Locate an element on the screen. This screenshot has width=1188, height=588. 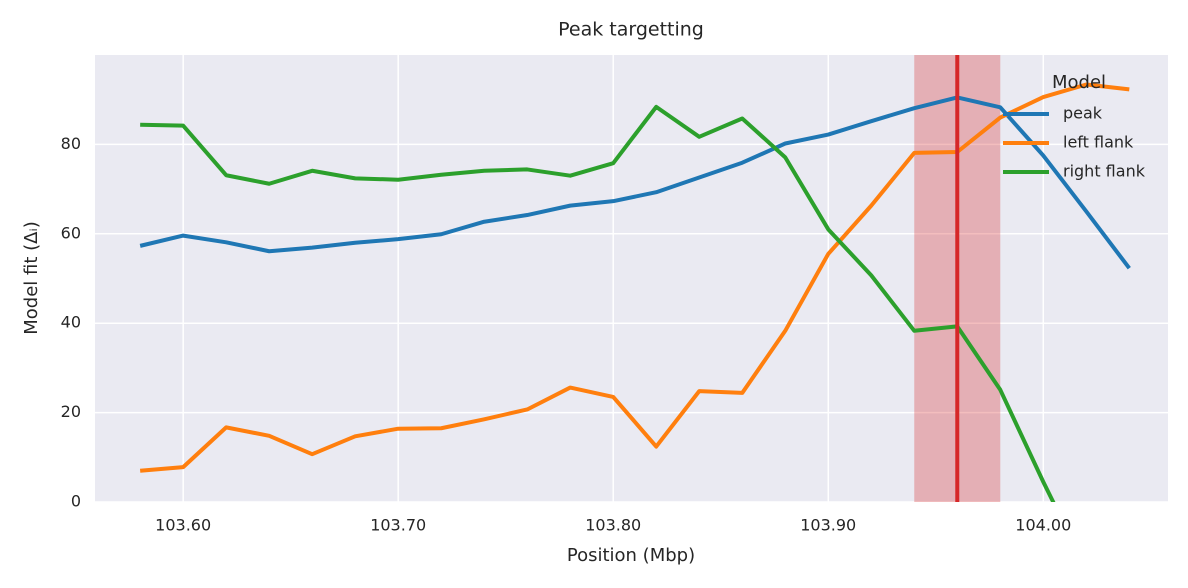
x-tick-label: 103.70 is located at coordinates (398, 525).